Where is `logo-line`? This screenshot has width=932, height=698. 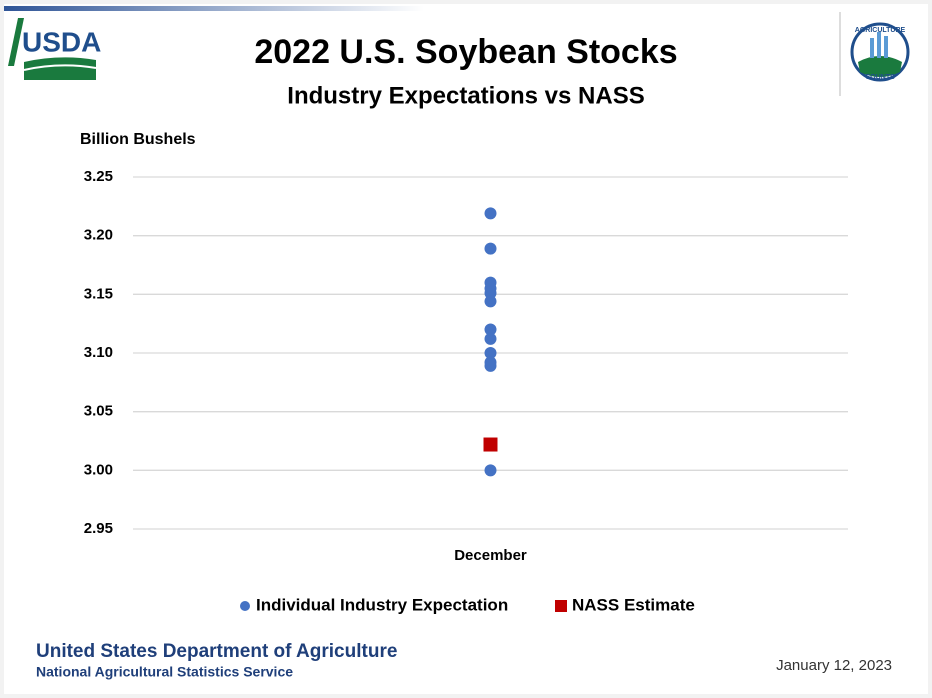 logo-line is located at coordinates (60, 67).